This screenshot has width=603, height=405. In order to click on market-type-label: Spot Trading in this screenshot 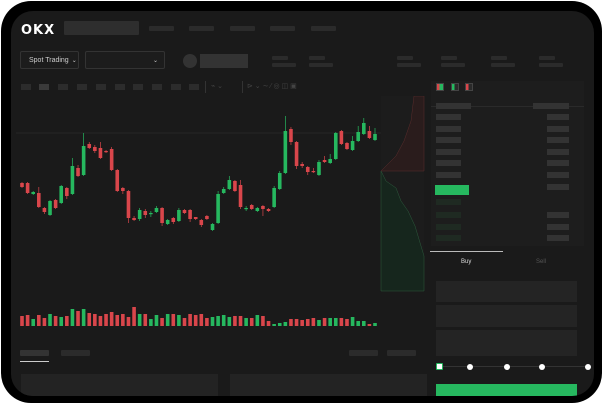, I will do `click(49, 60)`.